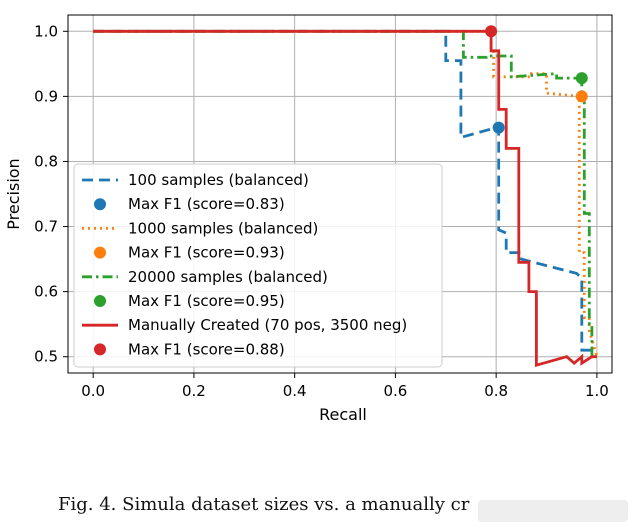 The height and width of the screenshot is (530, 637). Describe the element at coordinates (597, 391) in the screenshot. I see `x-tick-label: 1.0` at that location.